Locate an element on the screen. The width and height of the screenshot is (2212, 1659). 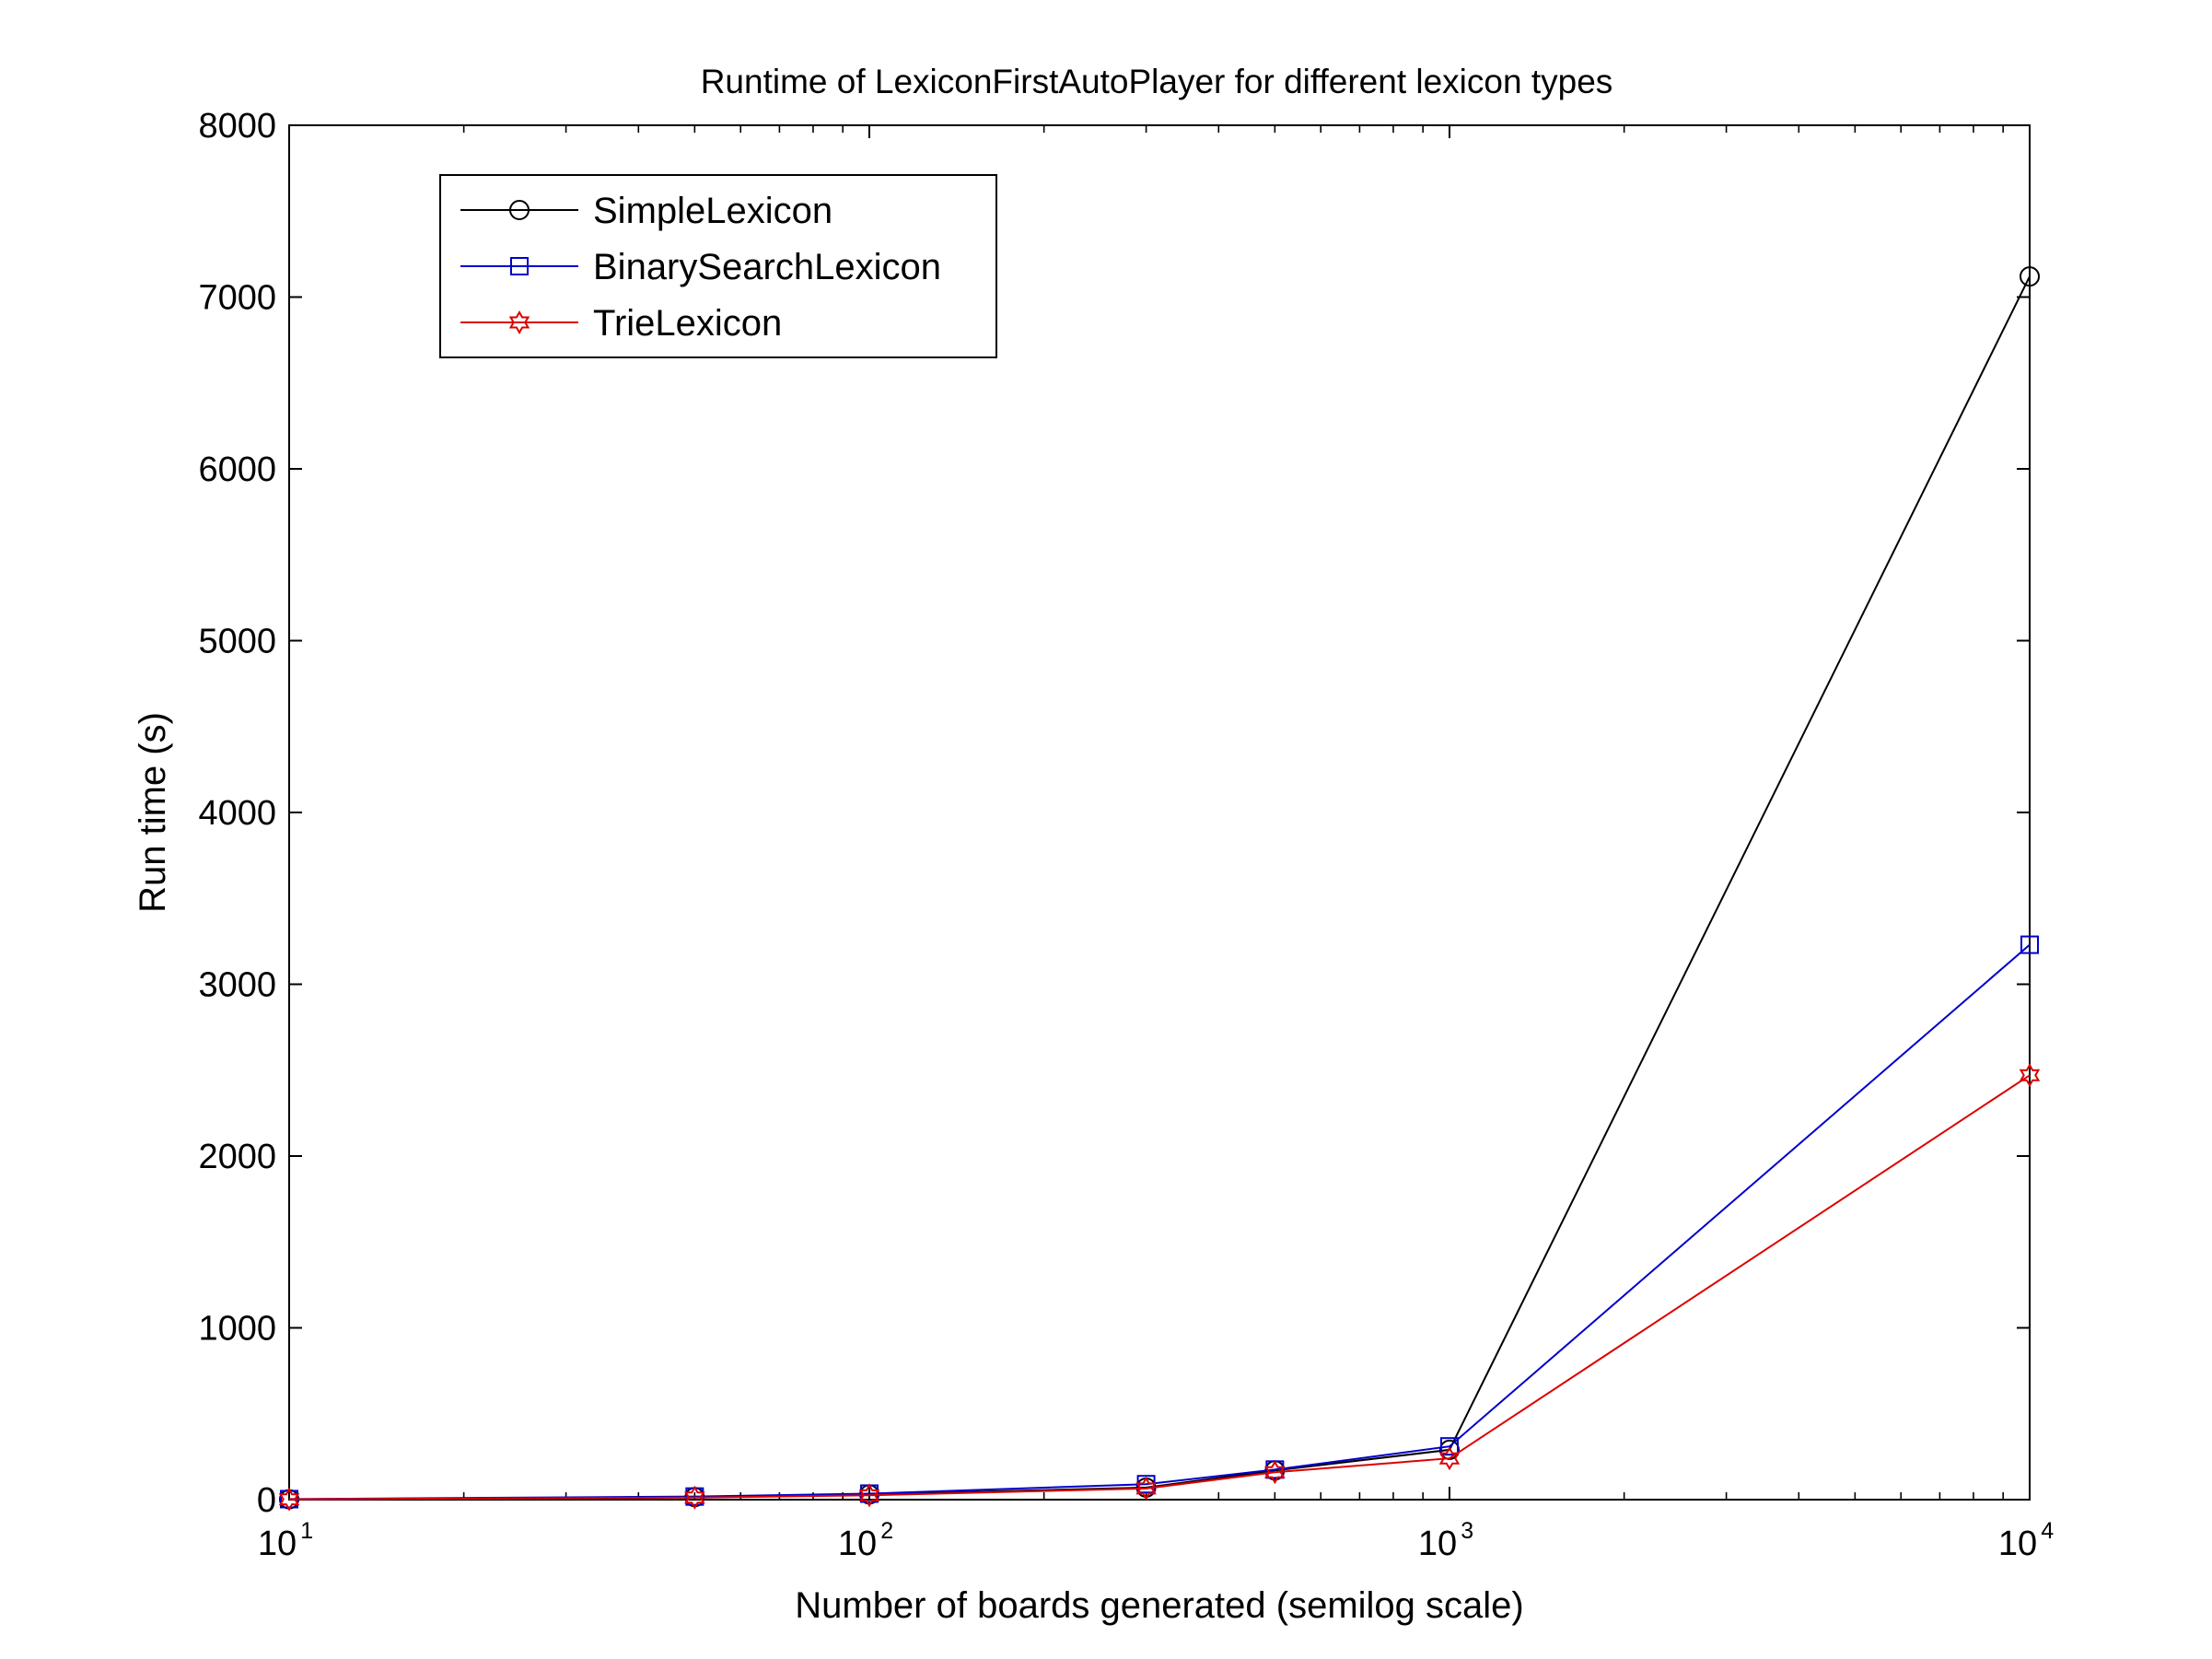
legend-marker-simplelexicon is located at coordinates (519, 210).